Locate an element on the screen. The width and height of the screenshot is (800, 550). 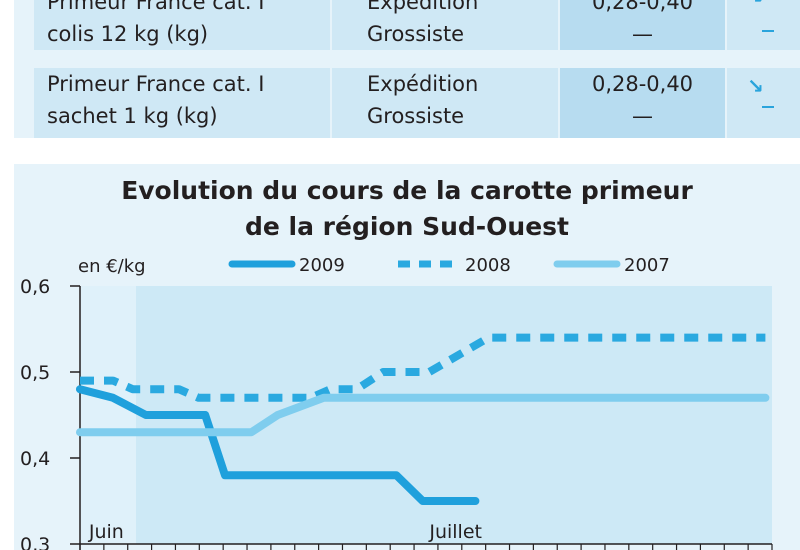
legend-label: 2007 is located at coordinates (647, 265).